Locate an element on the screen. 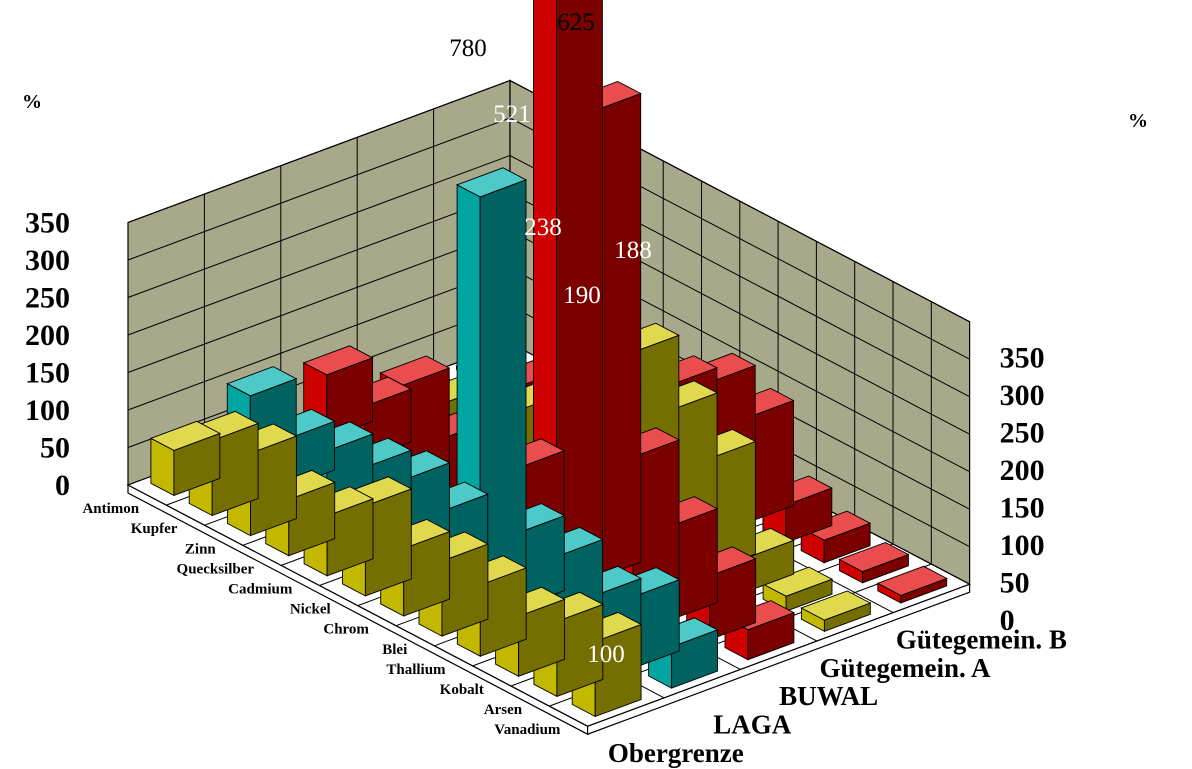  category-label: Zinn is located at coordinates (201, 549).